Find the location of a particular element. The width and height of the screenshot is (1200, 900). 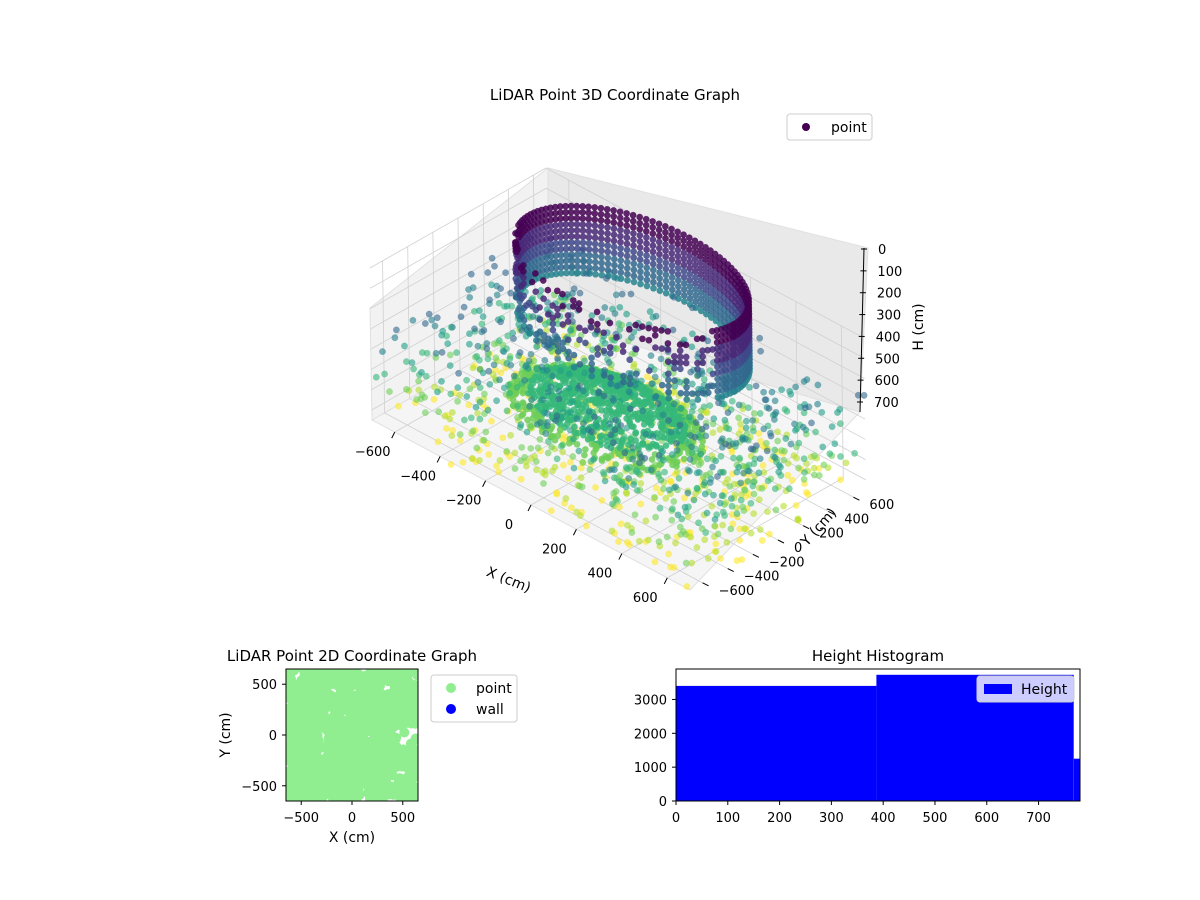

y-tick-label-3d: 0 is located at coordinates (798, 548).